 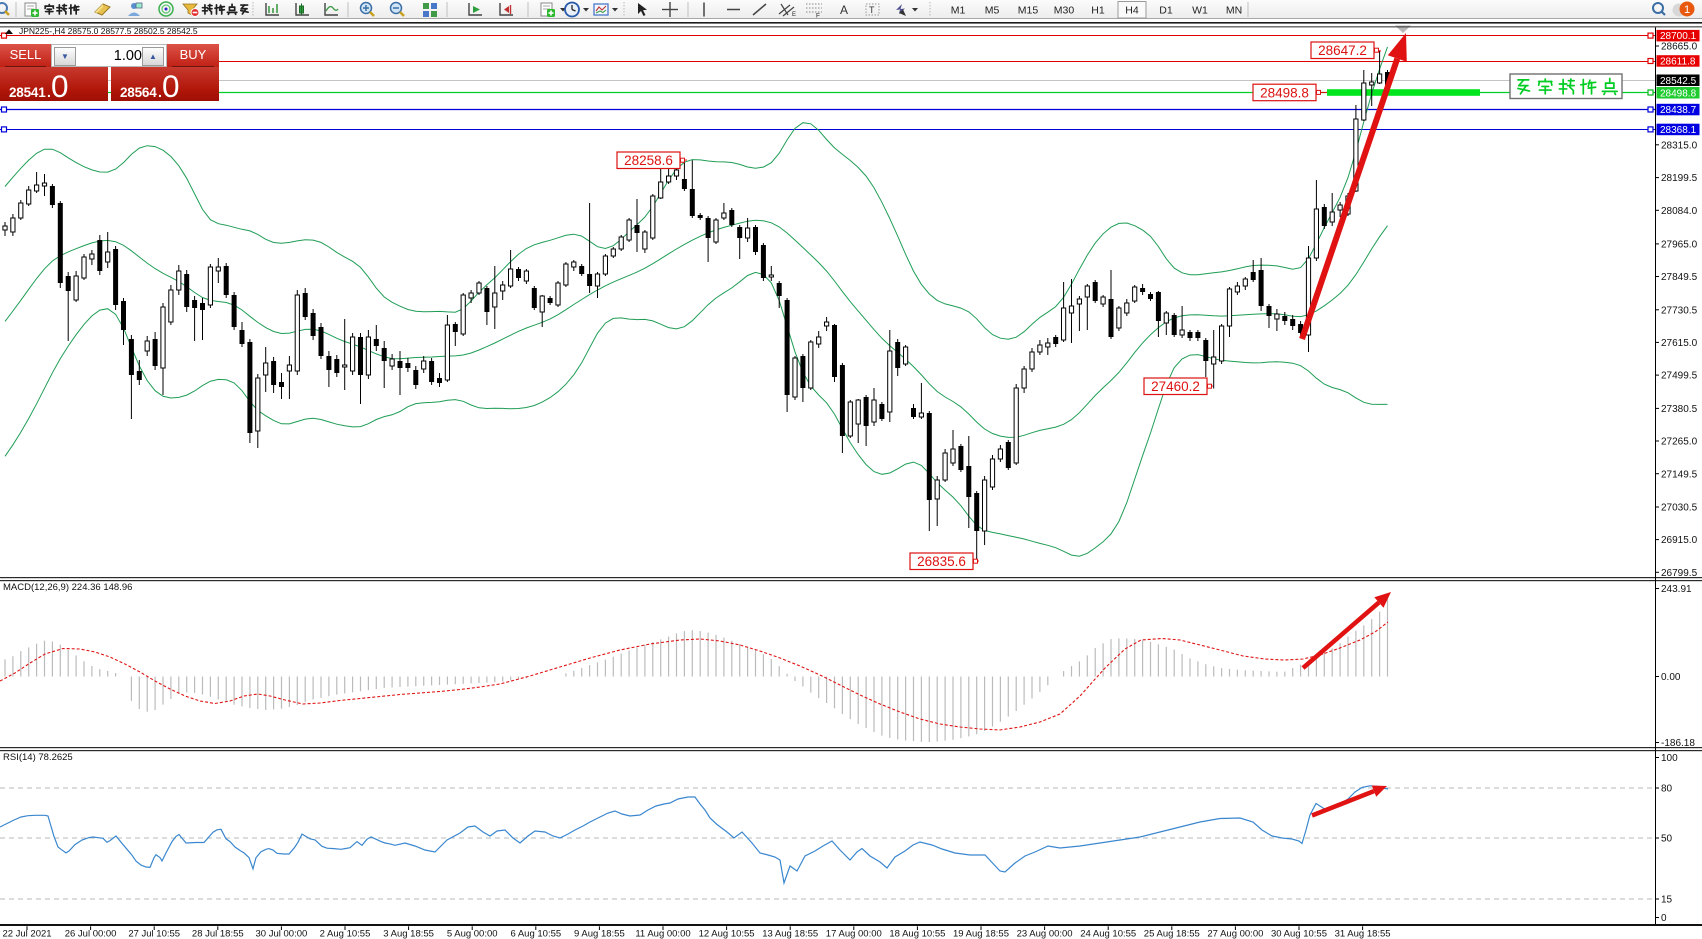 I want to click on svg-text: 11 Aug 00:00, so click(x=662, y=934).